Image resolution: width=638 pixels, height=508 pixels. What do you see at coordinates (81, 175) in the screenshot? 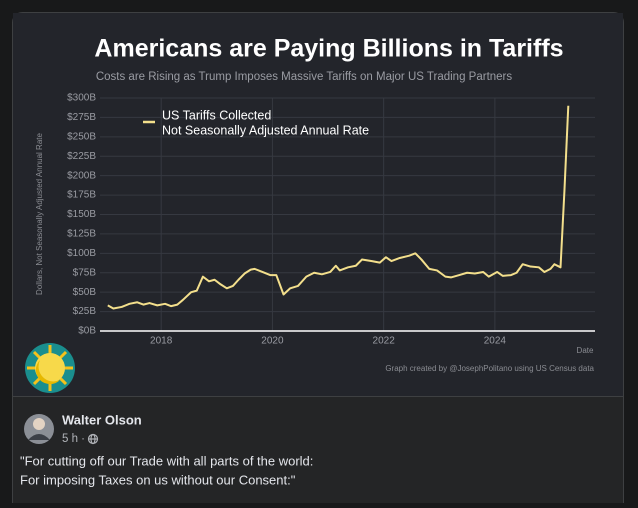
I see `y-tick-label: $200B` at bounding box center [81, 175].